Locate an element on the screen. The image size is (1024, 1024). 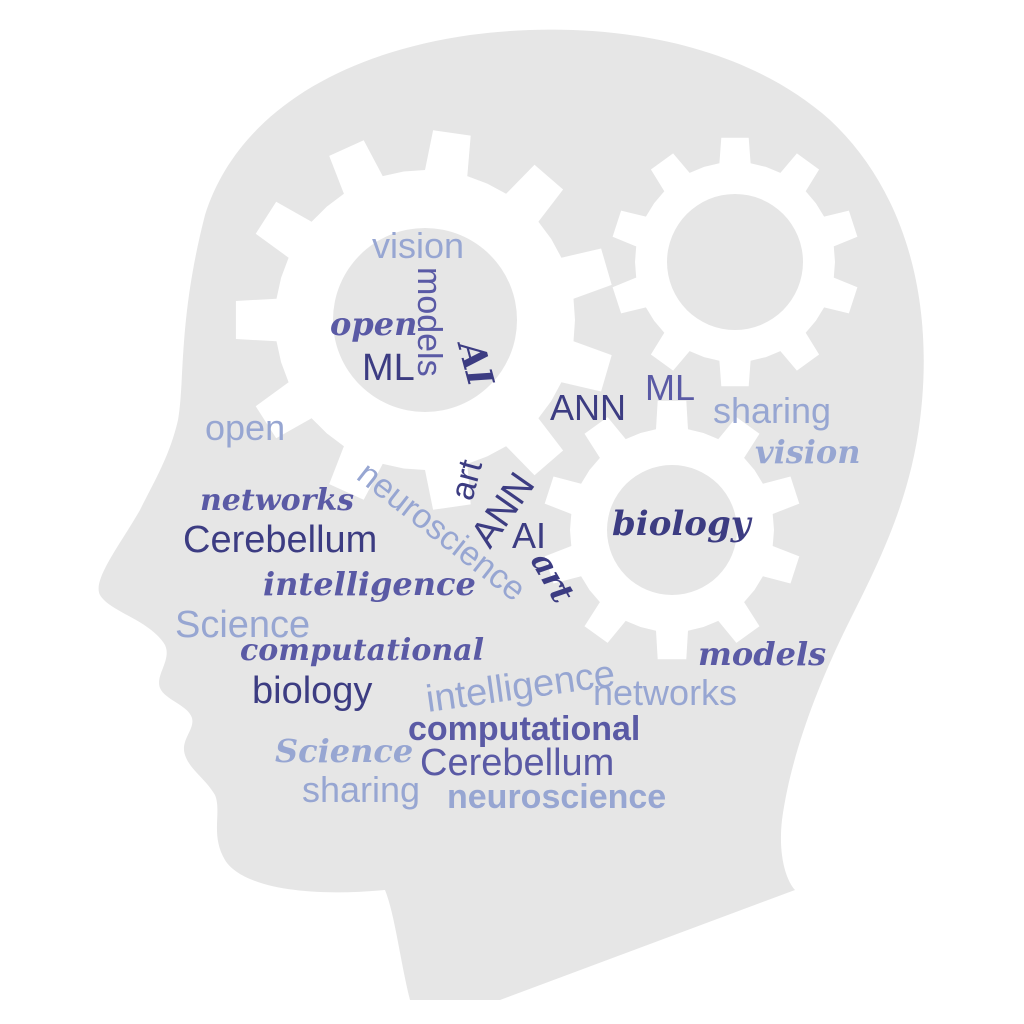
gear-lower-right-icon is located at coordinates (672, 530).